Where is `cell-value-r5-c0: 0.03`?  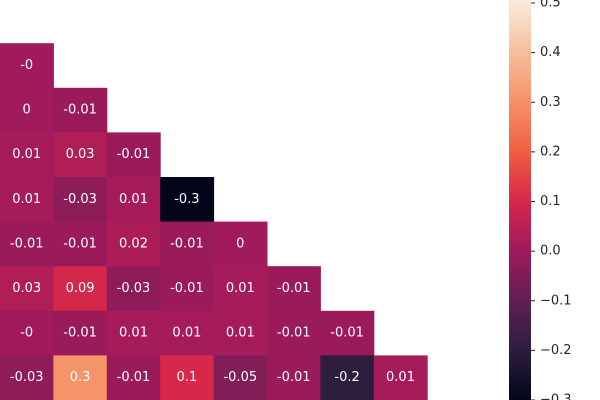 cell-value-r5-c0: 0.03 is located at coordinates (26, 288).